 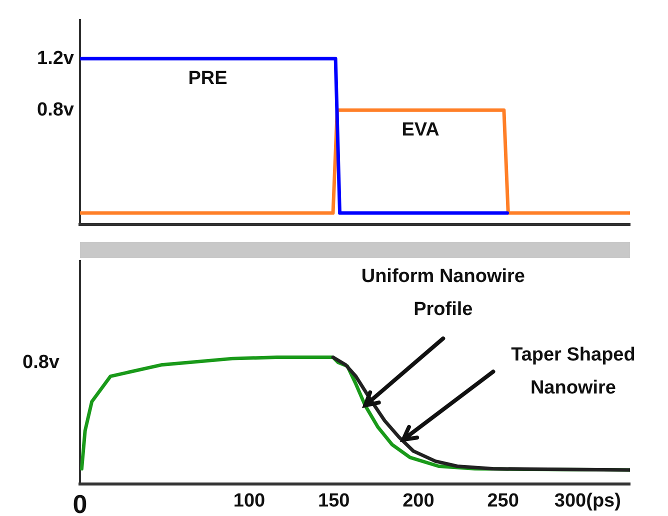 What do you see at coordinates (418, 501) in the screenshot?
I see `x-tick-label: 200` at bounding box center [418, 501].